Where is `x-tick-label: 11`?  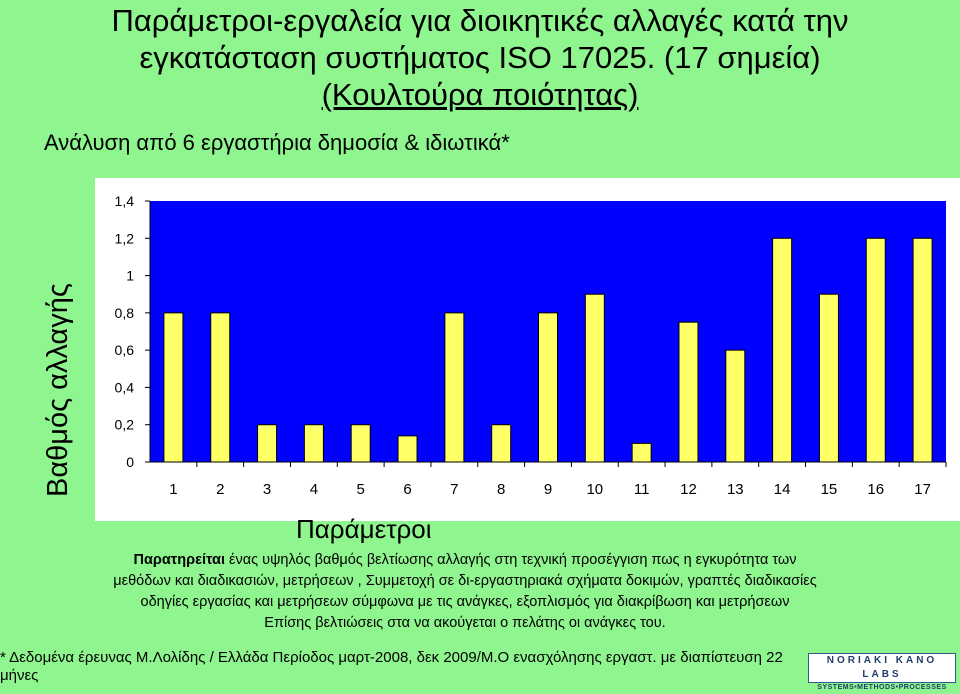 x-tick-label: 11 is located at coordinates (642, 489).